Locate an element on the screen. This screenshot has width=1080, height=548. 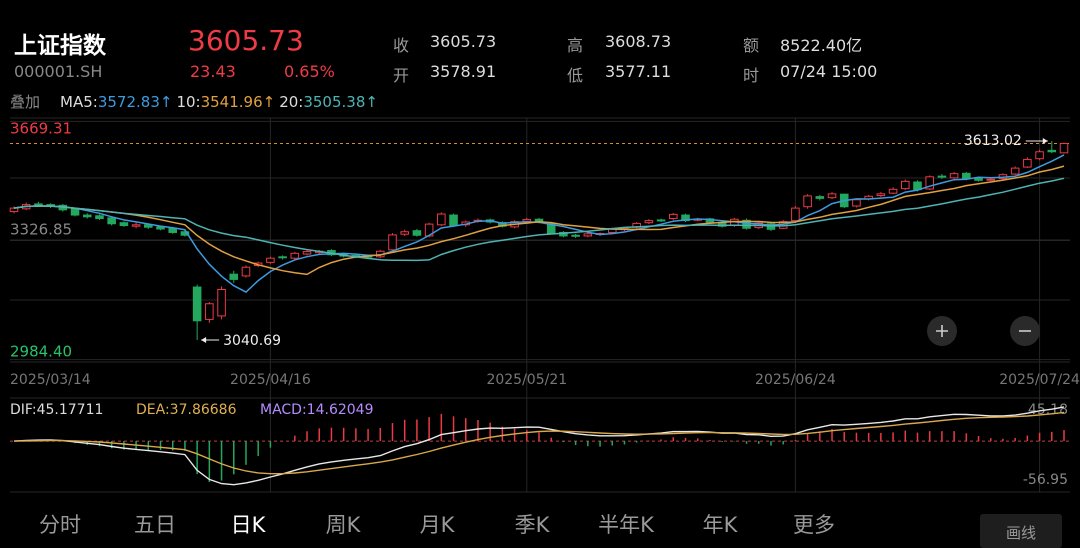
macd-tick-label: -56.95 is located at coordinates (1045, 480).